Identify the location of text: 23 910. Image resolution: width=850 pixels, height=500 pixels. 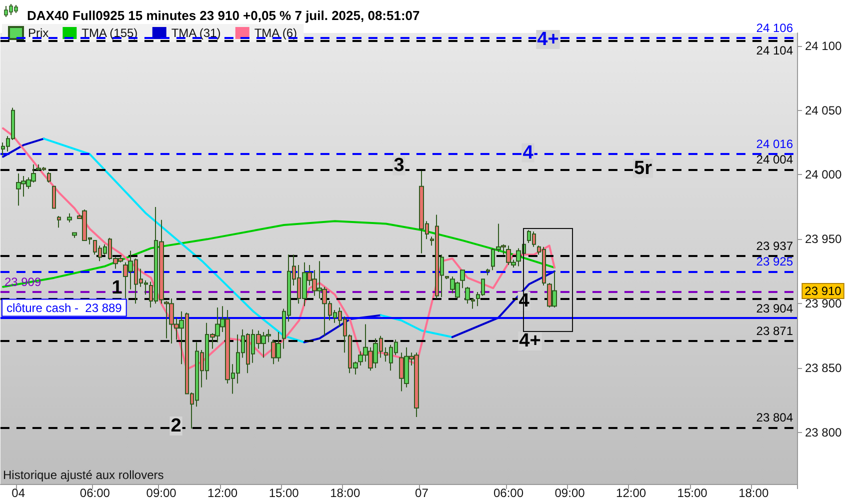
(823, 291).